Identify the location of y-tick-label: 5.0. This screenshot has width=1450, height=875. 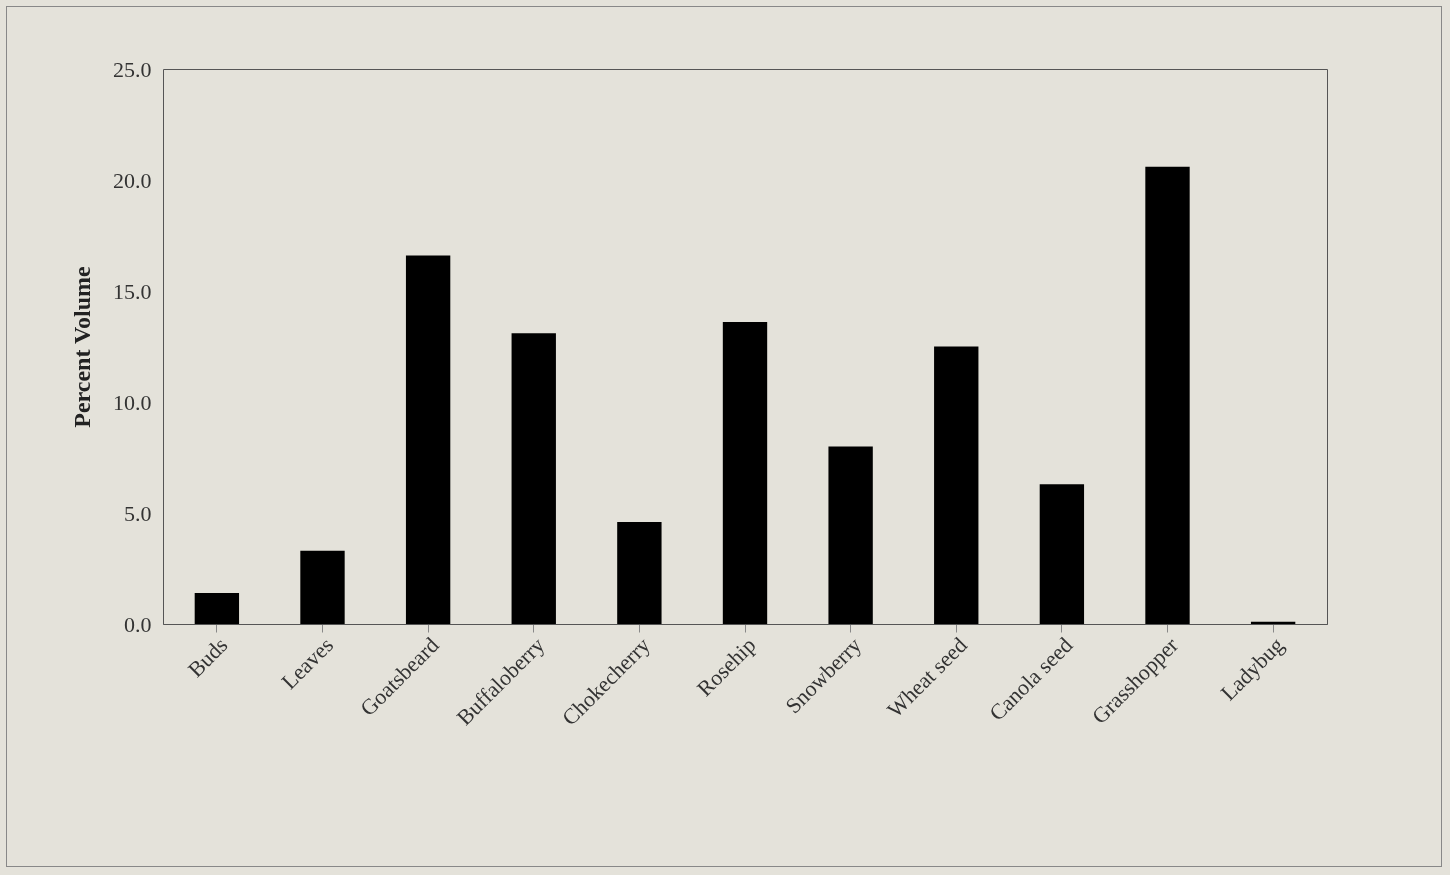
(138, 513).